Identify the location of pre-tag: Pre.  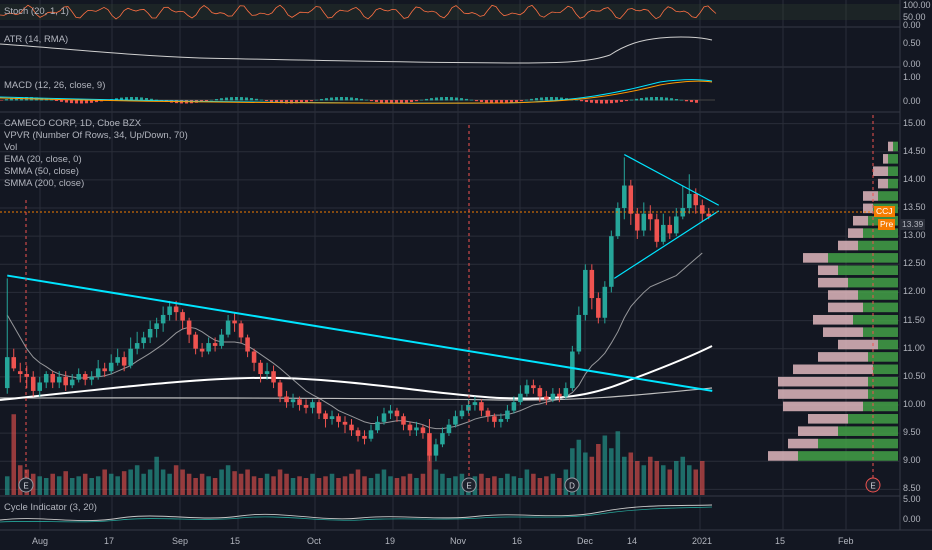
(887, 224).